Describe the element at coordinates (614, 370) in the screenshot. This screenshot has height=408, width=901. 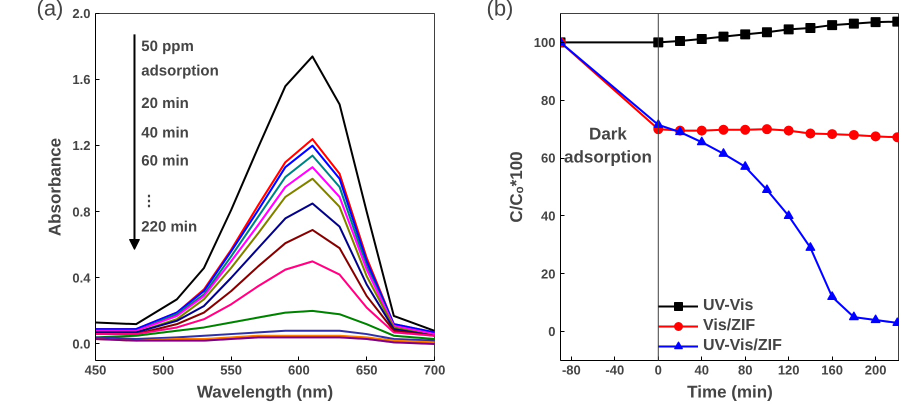
I see `x-tick-label: -40` at that location.